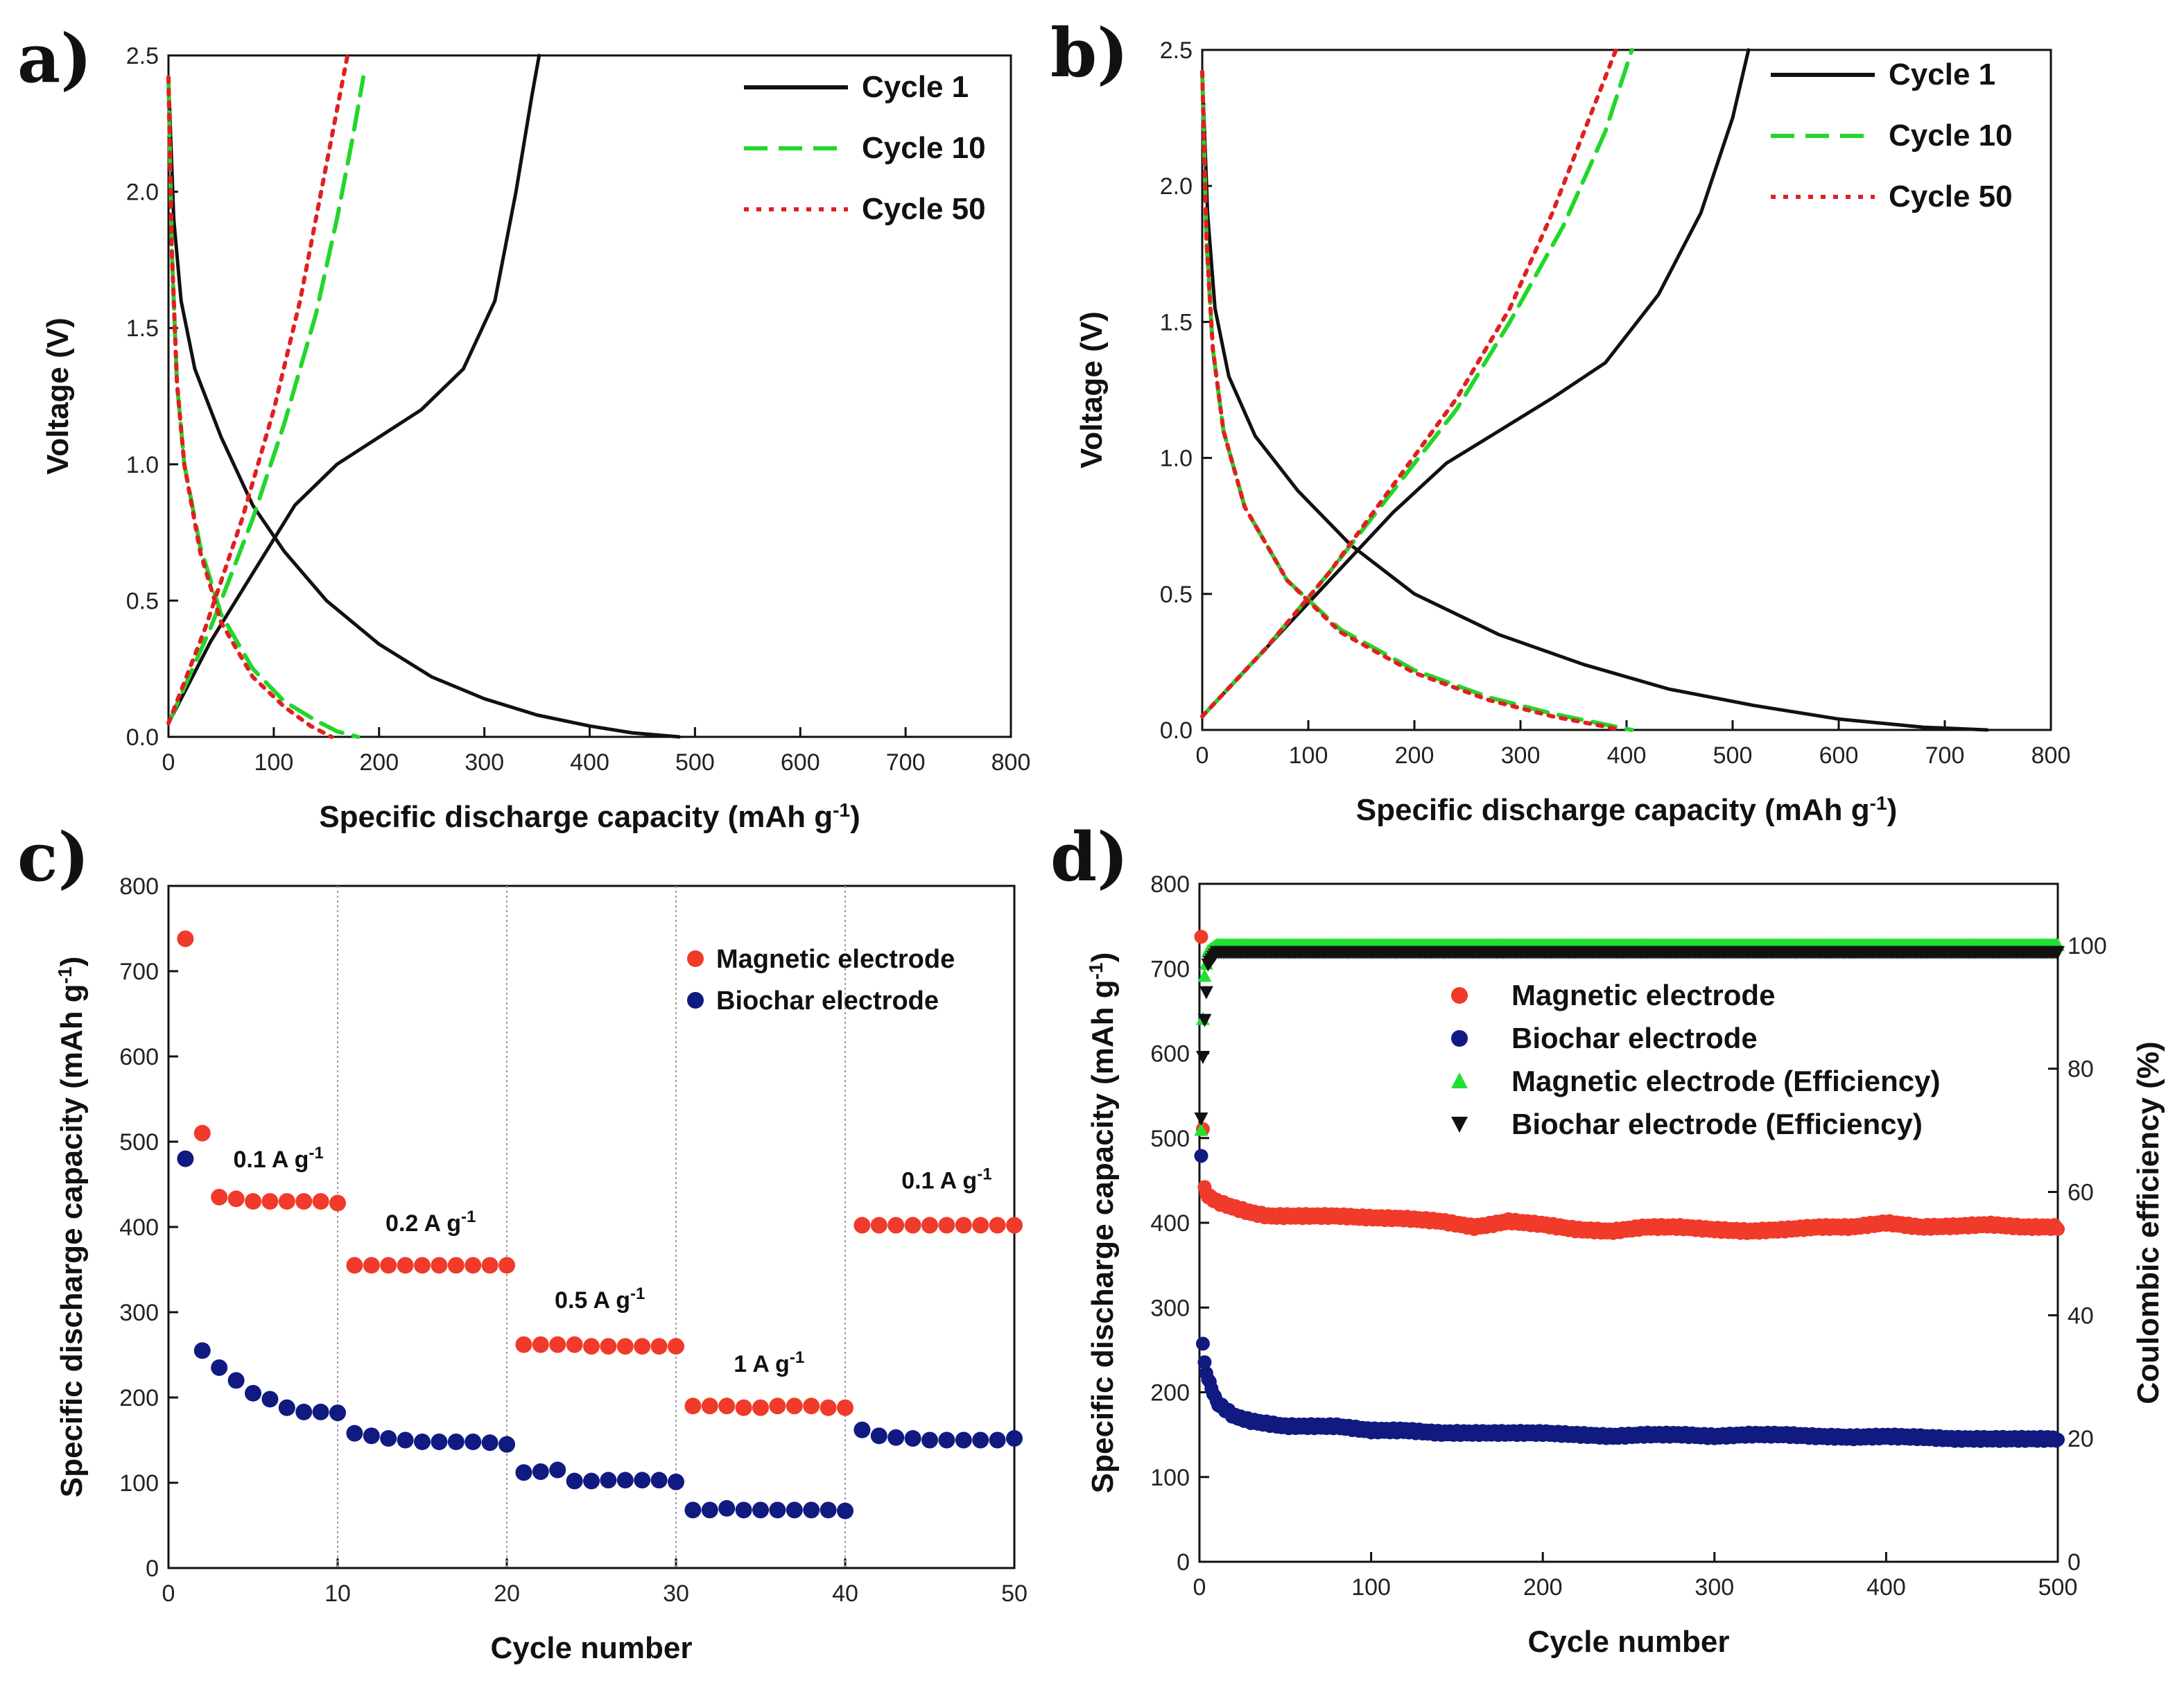 This screenshot has height=1681, width=2184. What do you see at coordinates (1715, 1587) in the screenshot?
I see `x-tick-label: 300` at bounding box center [1715, 1587].